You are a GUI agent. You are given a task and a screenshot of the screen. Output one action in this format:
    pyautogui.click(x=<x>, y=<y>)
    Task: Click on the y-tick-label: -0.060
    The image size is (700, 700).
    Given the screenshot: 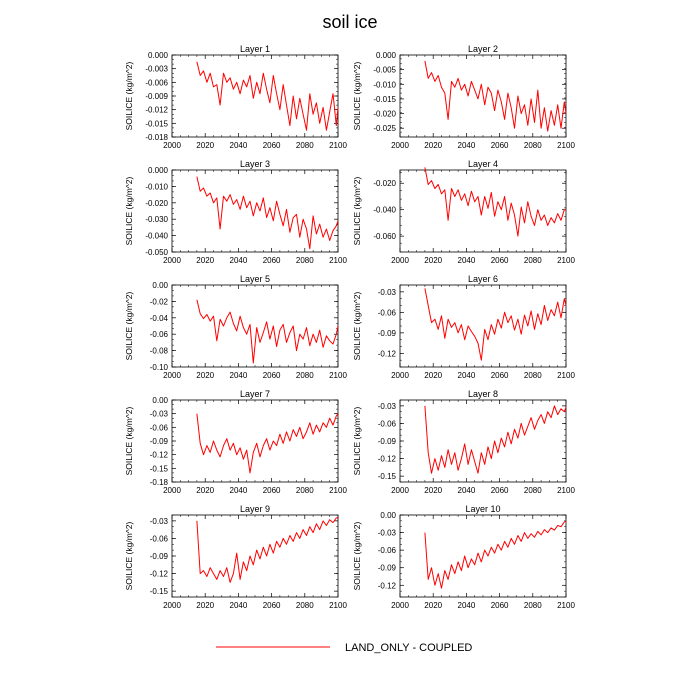 What is the action you would take?
    pyautogui.click(x=384, y=236)
    